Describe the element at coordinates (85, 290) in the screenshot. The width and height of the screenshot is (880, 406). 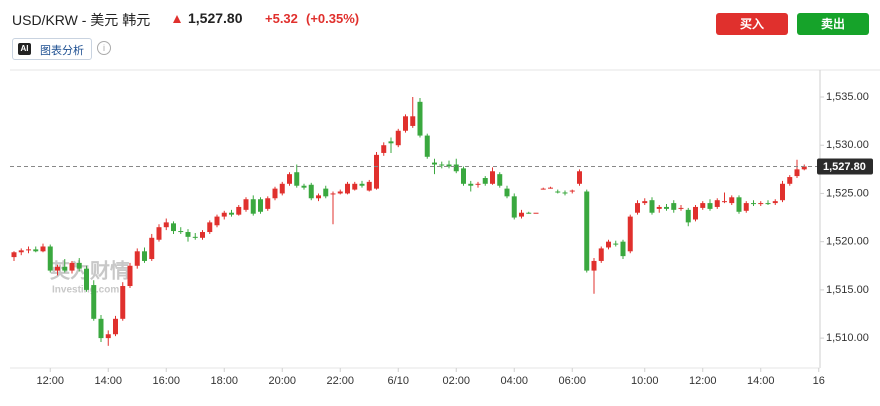
I see `watermark: Investing.com` at that location.